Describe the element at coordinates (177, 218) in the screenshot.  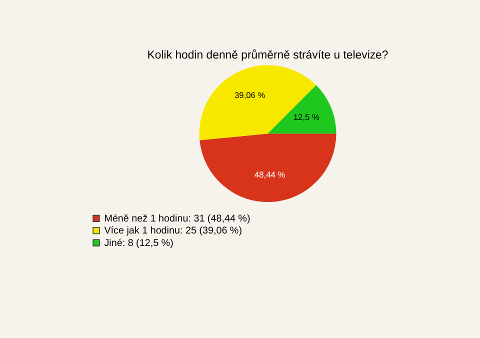
I see `legend-label: Méně než 1 hodinu: 31 (48,44 %)` at that location.